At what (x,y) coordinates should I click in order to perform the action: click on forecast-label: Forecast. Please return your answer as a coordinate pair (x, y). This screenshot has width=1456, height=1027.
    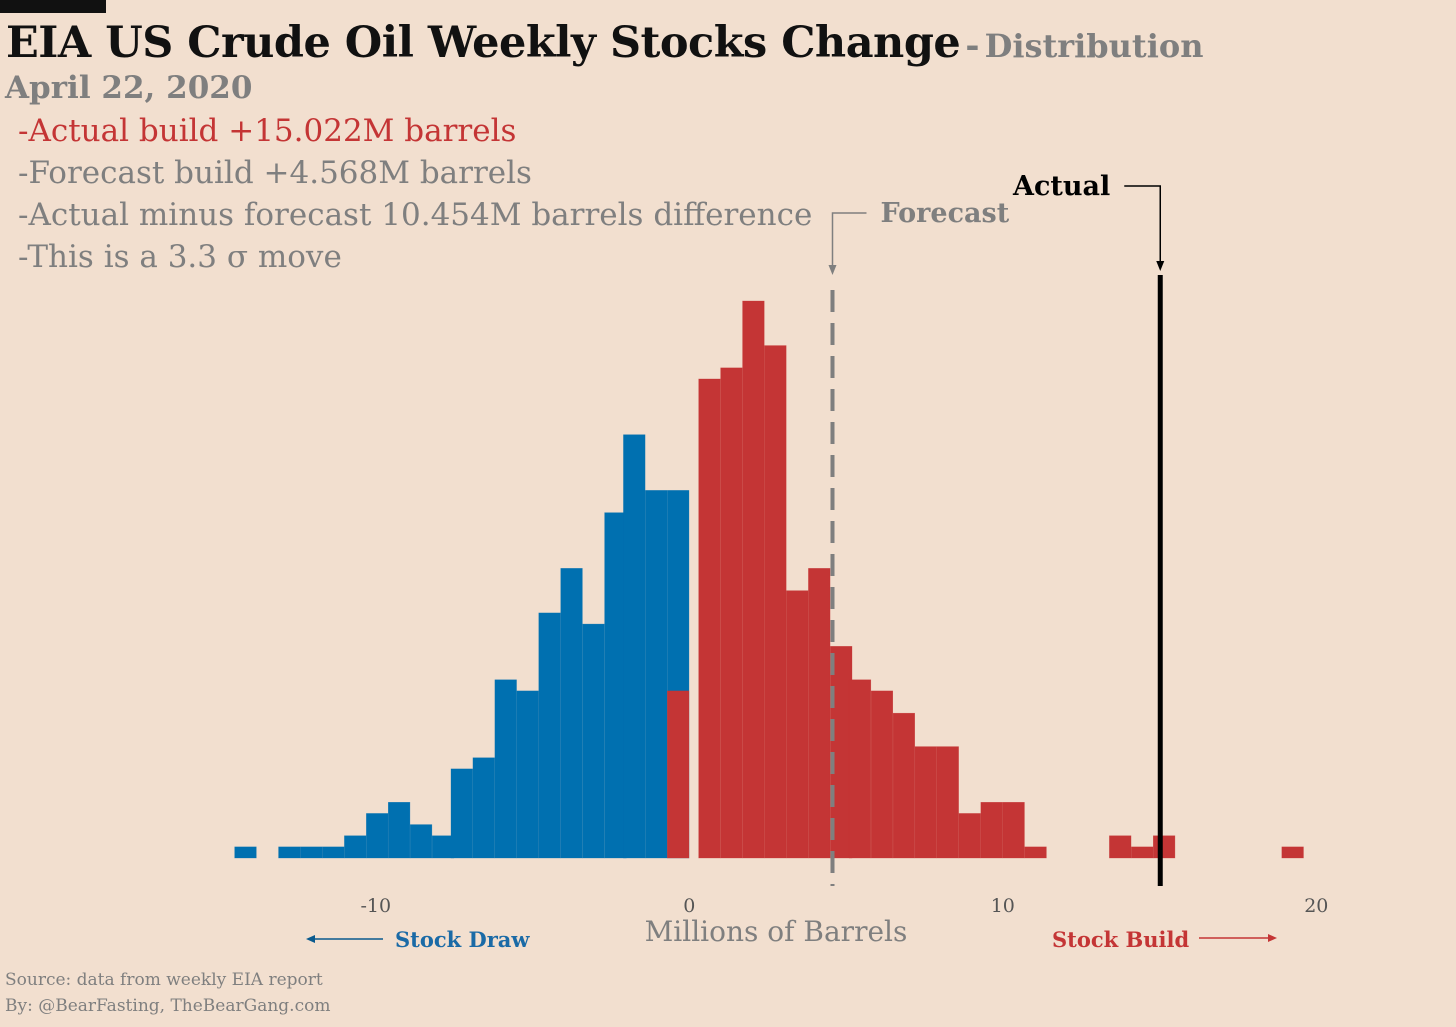
    Looking at the image, I should click on (944, 213).